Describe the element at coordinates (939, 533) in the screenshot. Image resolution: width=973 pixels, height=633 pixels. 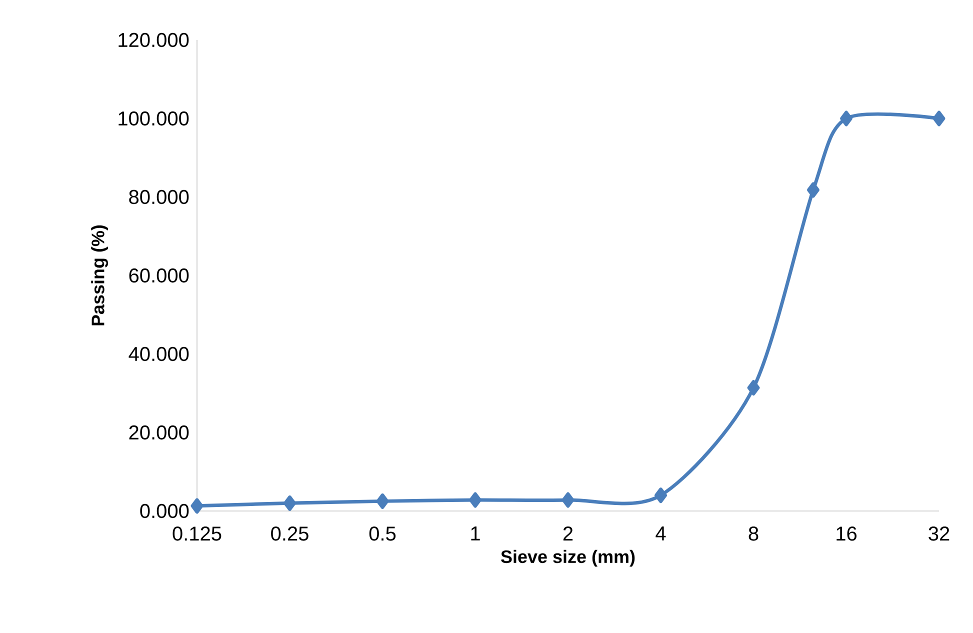
I see `x-tick-label: 32` at that location.